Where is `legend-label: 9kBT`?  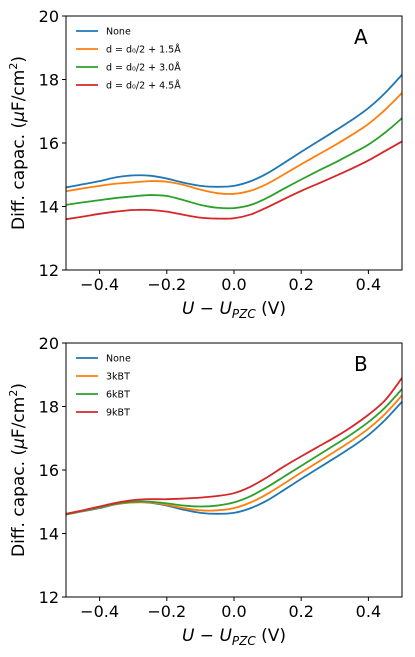 legend-label: 9kBT is located at coordinates (118, 413).